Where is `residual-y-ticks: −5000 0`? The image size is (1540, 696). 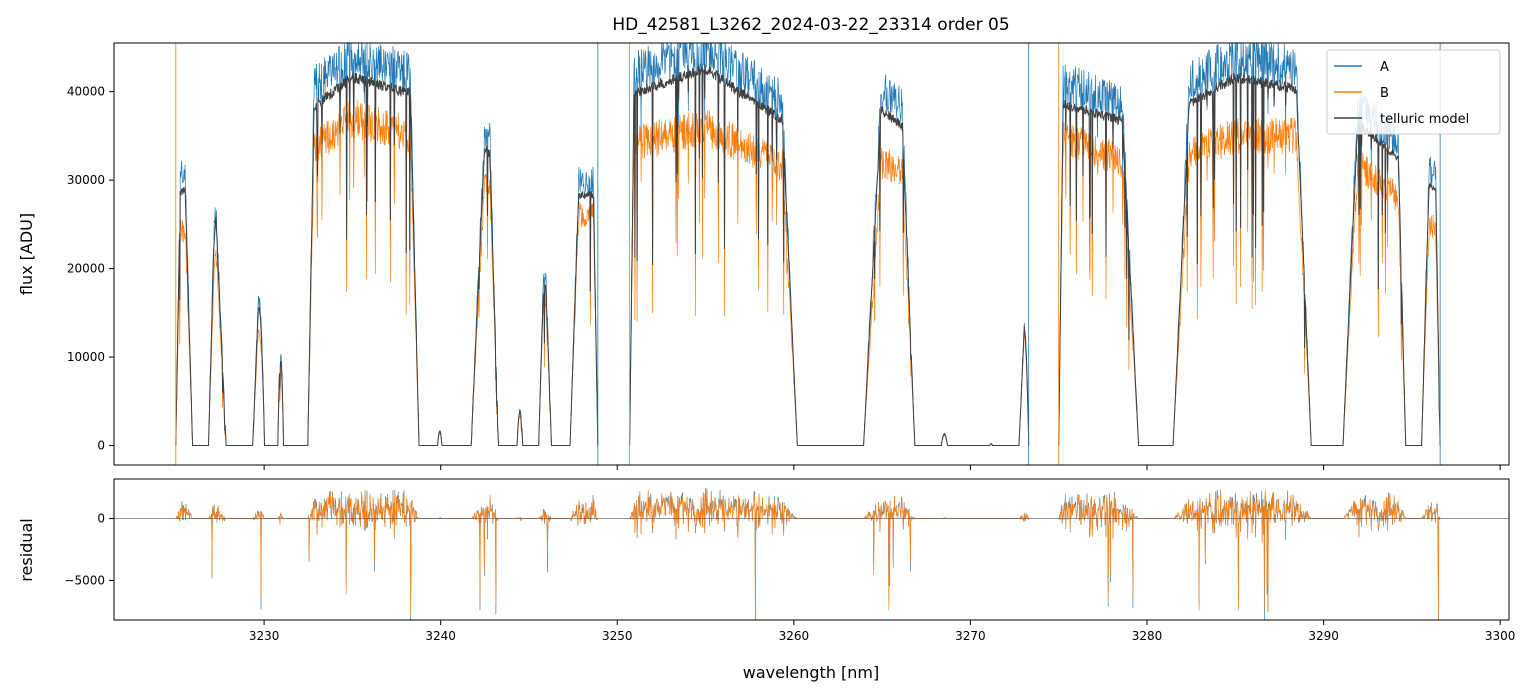 residual-y-ticks: −5000 0 is located at coordinates (89, 549).